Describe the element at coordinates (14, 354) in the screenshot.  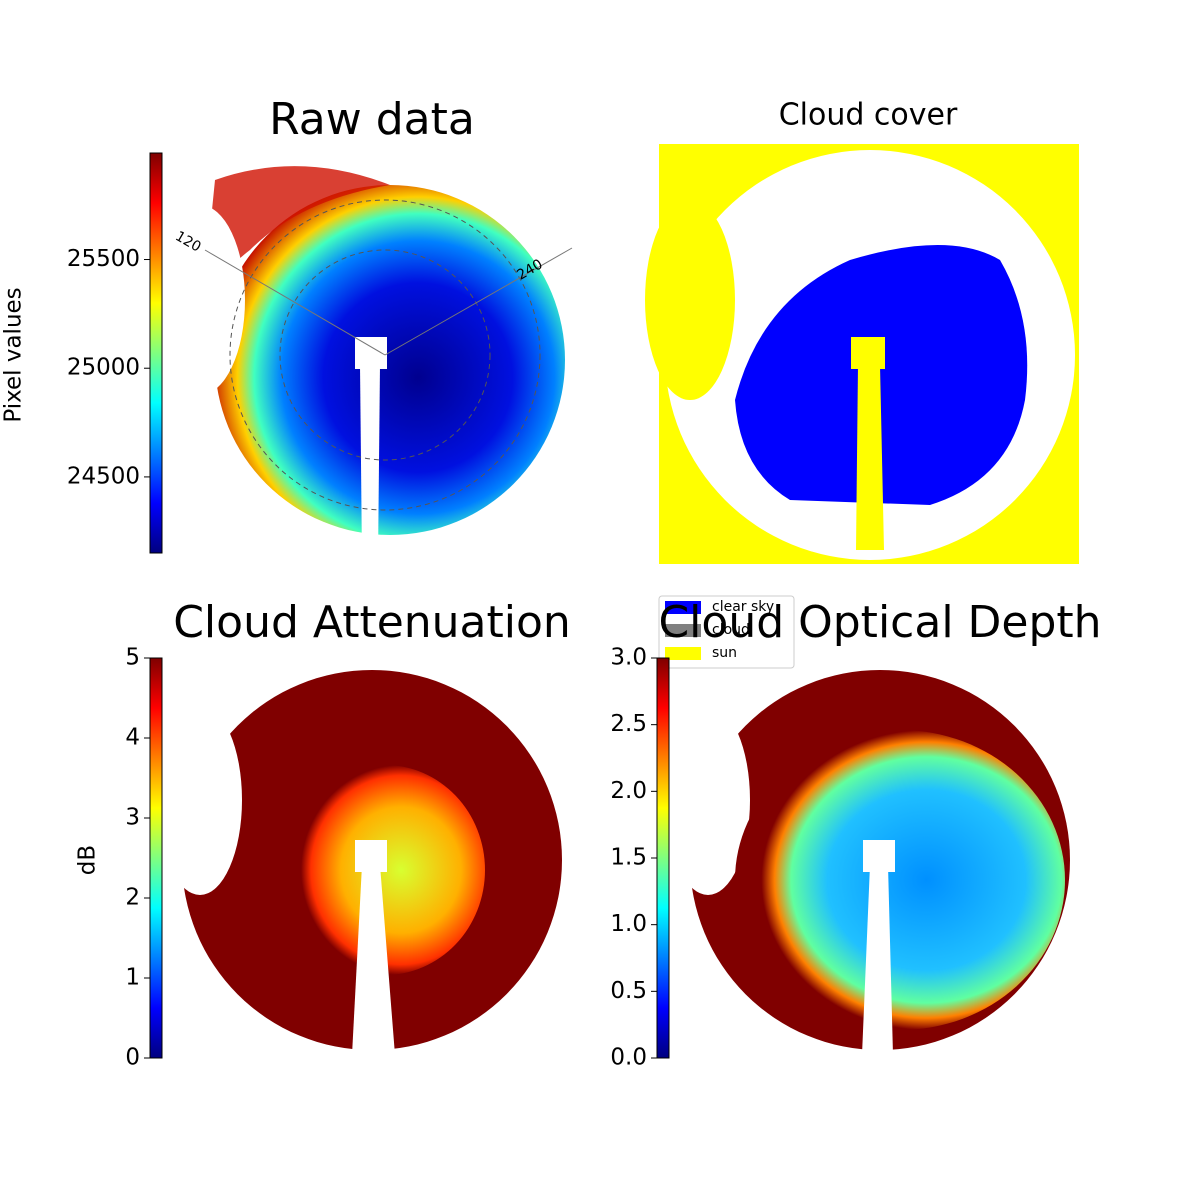
I see `colorbar-label: Pixel values` at that location.